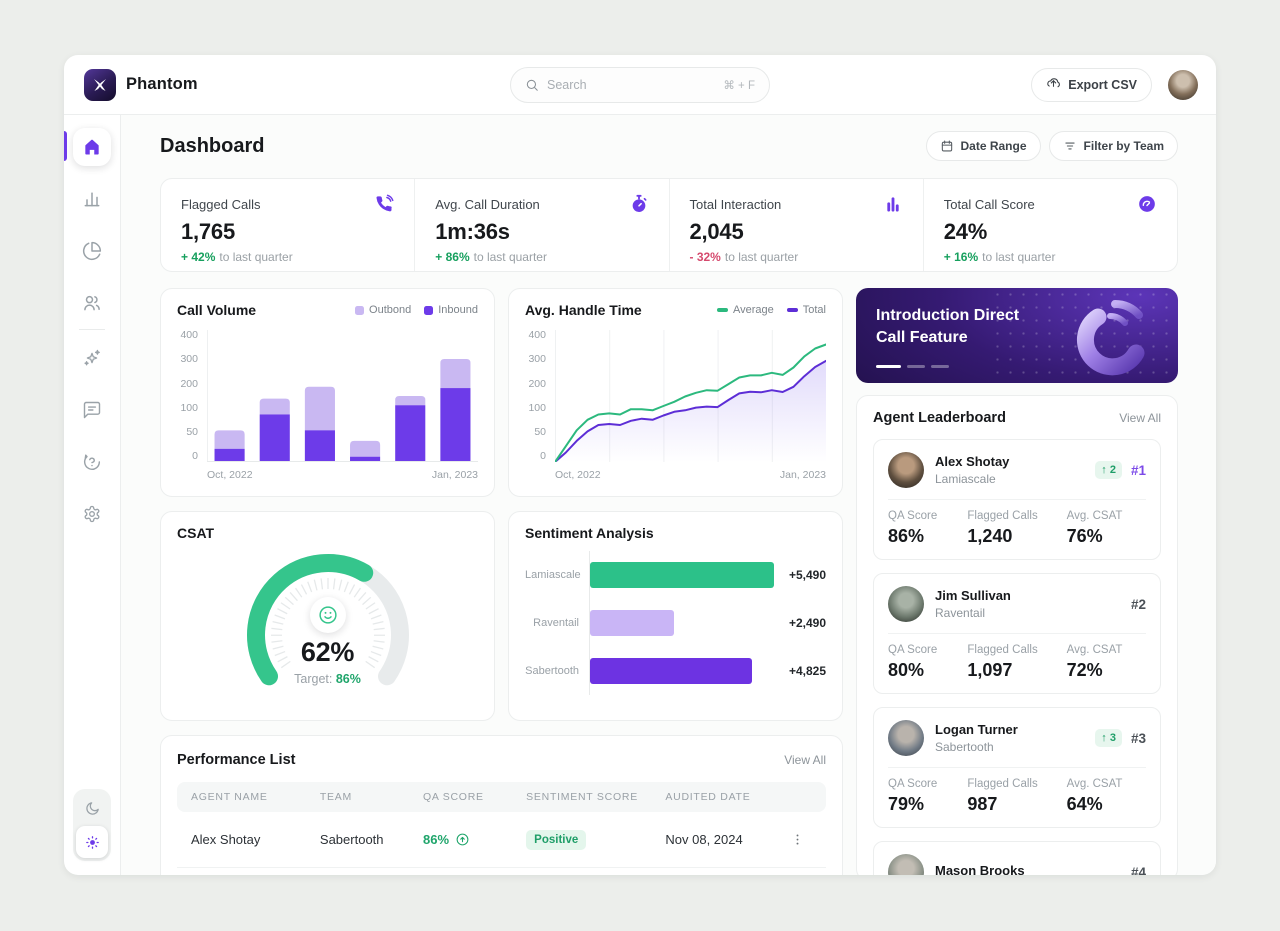  Describe the element at coordinates (906, 804) in the screenshot. I see `qa-score-value: 79%` at that location.